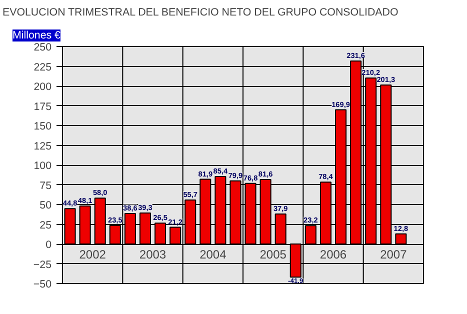 The height and width of the screenshot is (314, 467). Describe the element at coordinates (152, 254) in the screenshot. I see `annotation: 2003` at that location.